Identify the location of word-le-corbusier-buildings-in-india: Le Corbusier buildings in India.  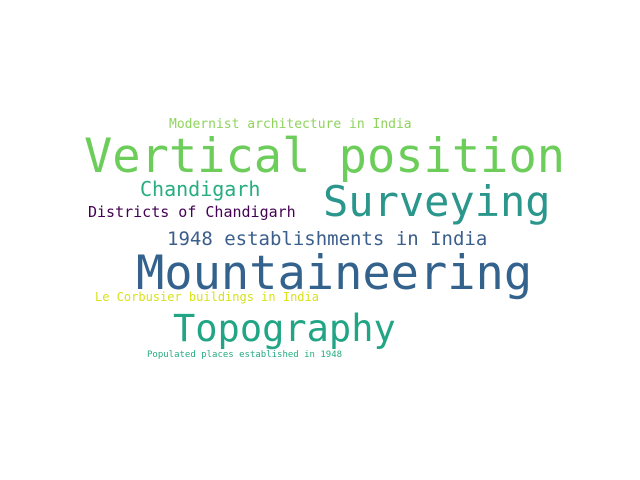
(207, 297).